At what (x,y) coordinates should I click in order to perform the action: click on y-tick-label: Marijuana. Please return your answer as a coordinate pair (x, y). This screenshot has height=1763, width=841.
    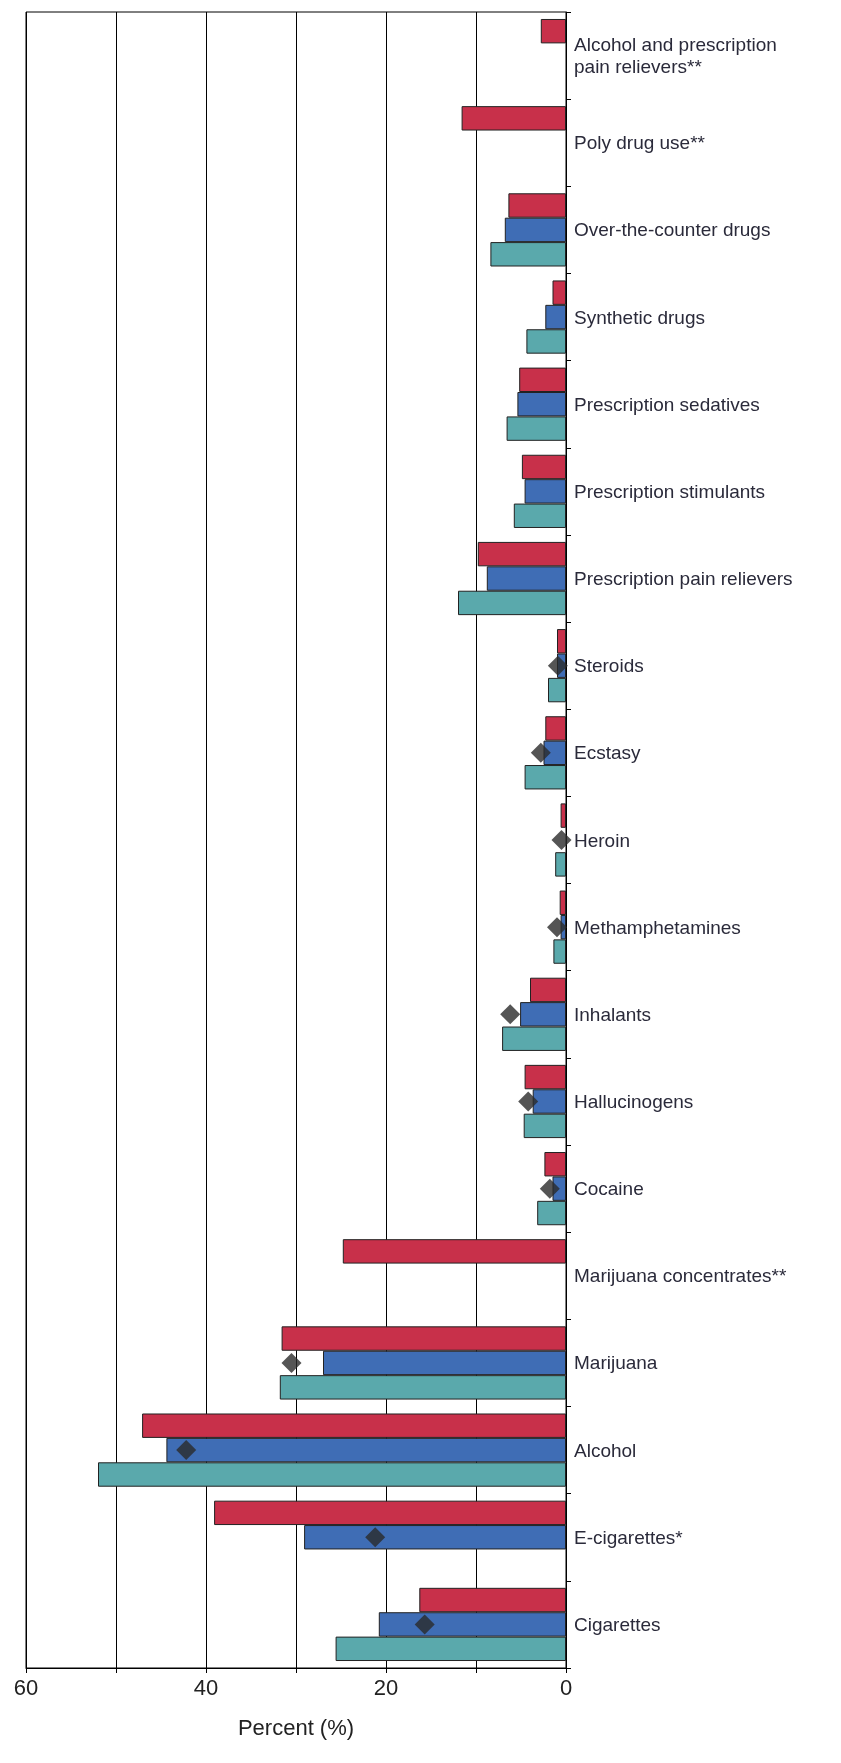
    Looking at the image, I should click on (616, 1363).